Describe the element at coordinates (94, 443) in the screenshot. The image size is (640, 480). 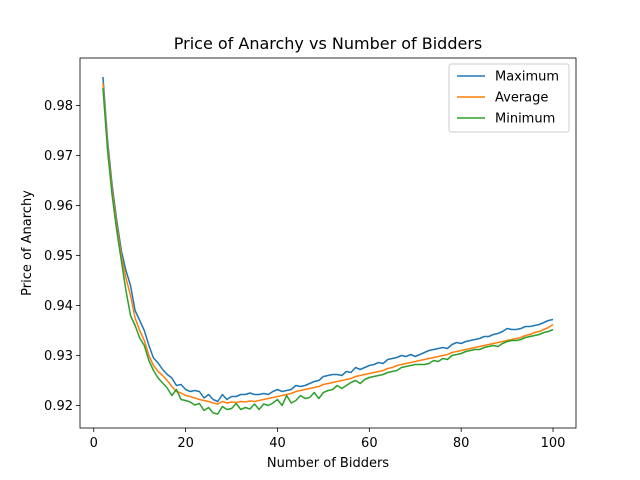
I see `x-tick-label: 0` at that location.